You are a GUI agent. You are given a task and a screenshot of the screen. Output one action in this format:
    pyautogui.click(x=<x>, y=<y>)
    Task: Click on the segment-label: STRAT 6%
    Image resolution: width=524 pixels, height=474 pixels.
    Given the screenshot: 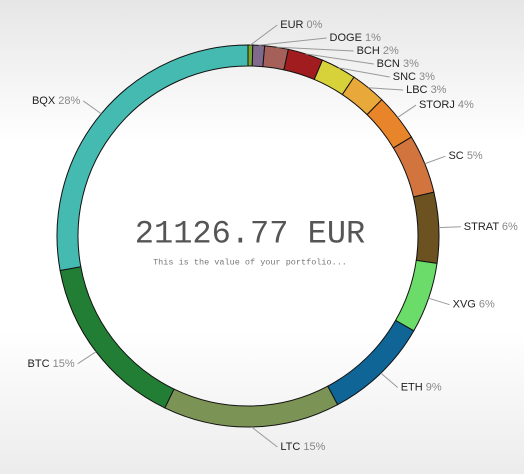 What is the action you would take?
    pyautogui.click(x=491, y=227)
    